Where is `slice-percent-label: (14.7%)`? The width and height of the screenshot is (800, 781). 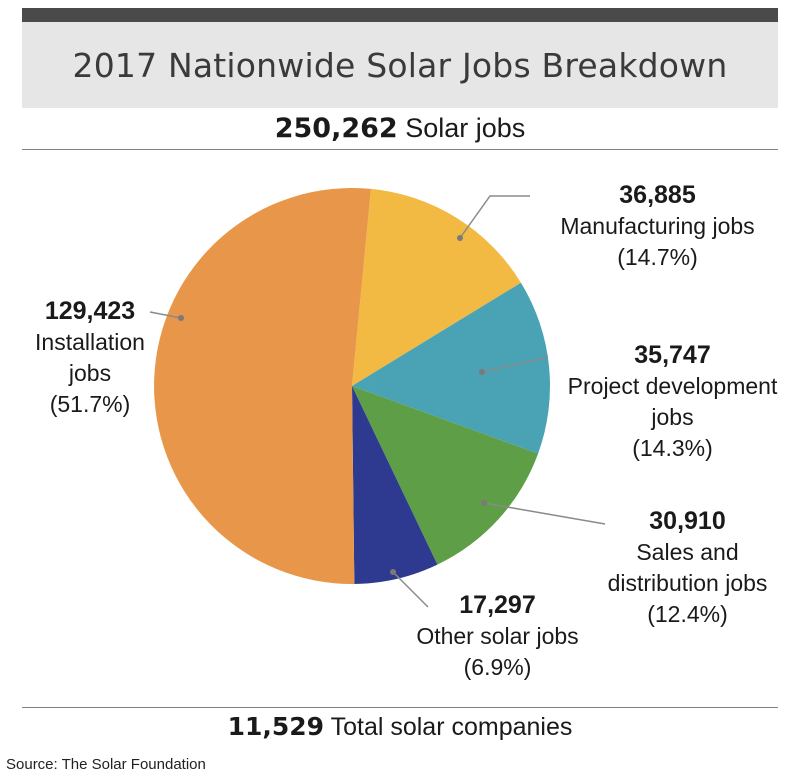 slice-percent-label: (14.7%) is located at coordinates (657, 257).